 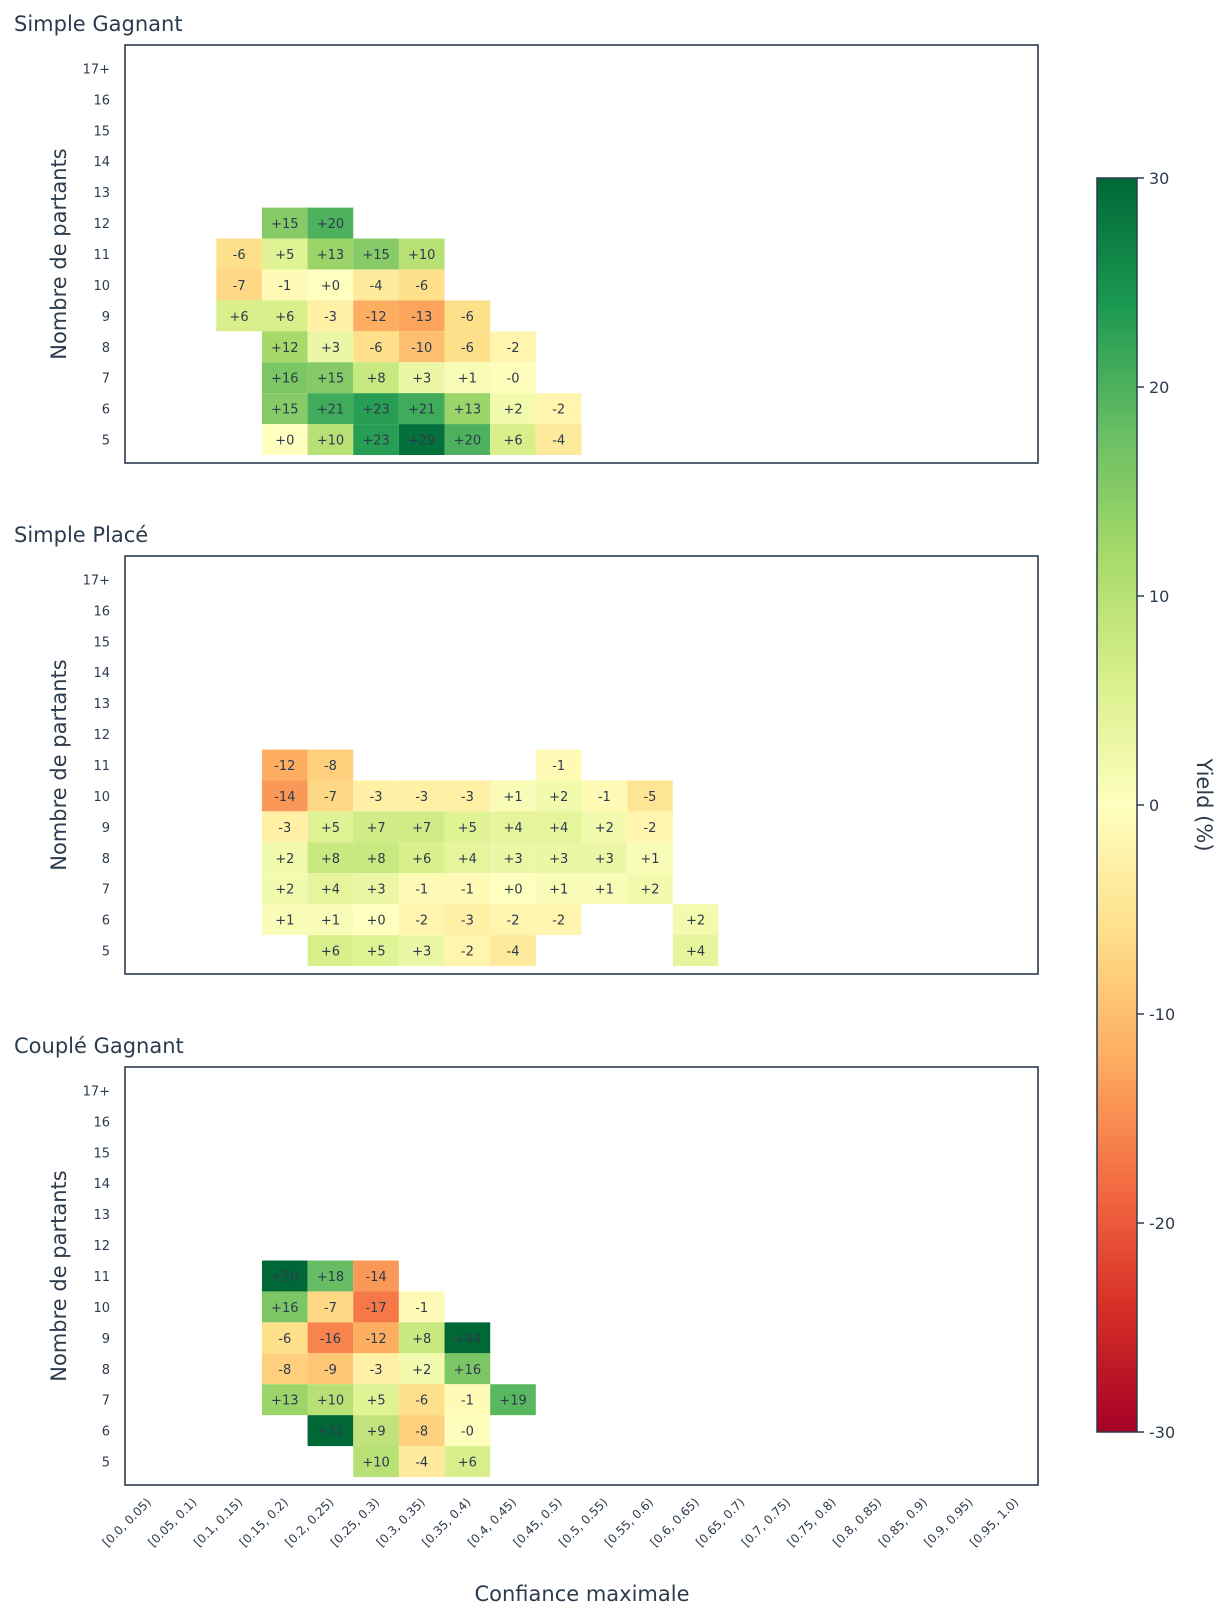 I want to click on y-tick-label: 5, so click(x=106, y=441).